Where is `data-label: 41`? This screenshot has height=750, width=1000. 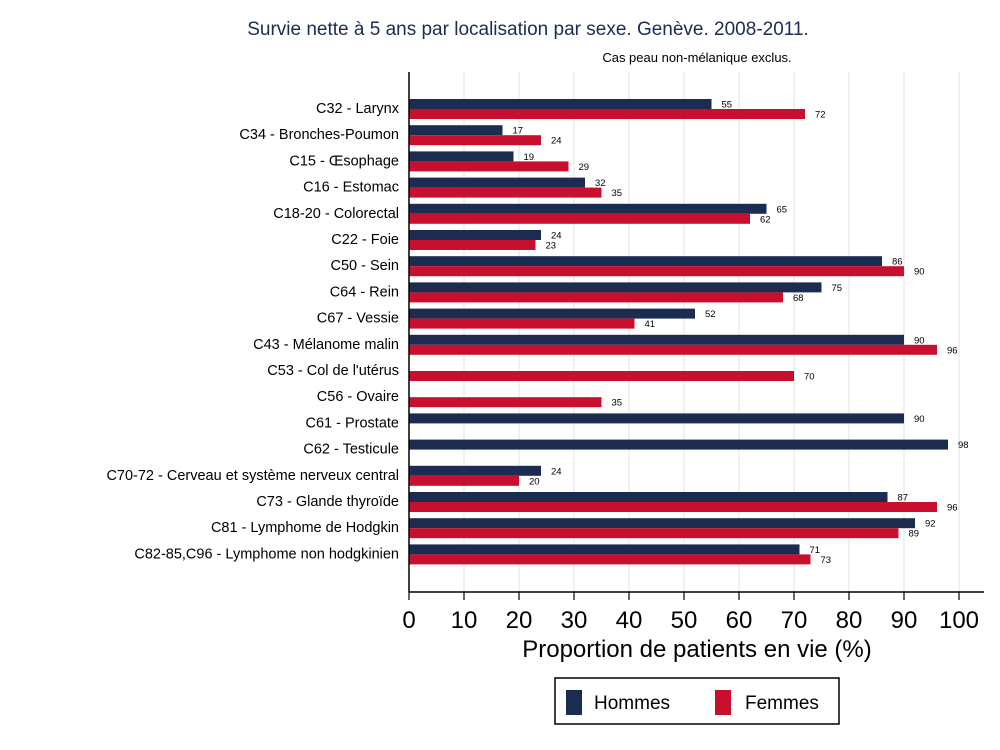 data-label: 41 is located at coordinates (650, 324).